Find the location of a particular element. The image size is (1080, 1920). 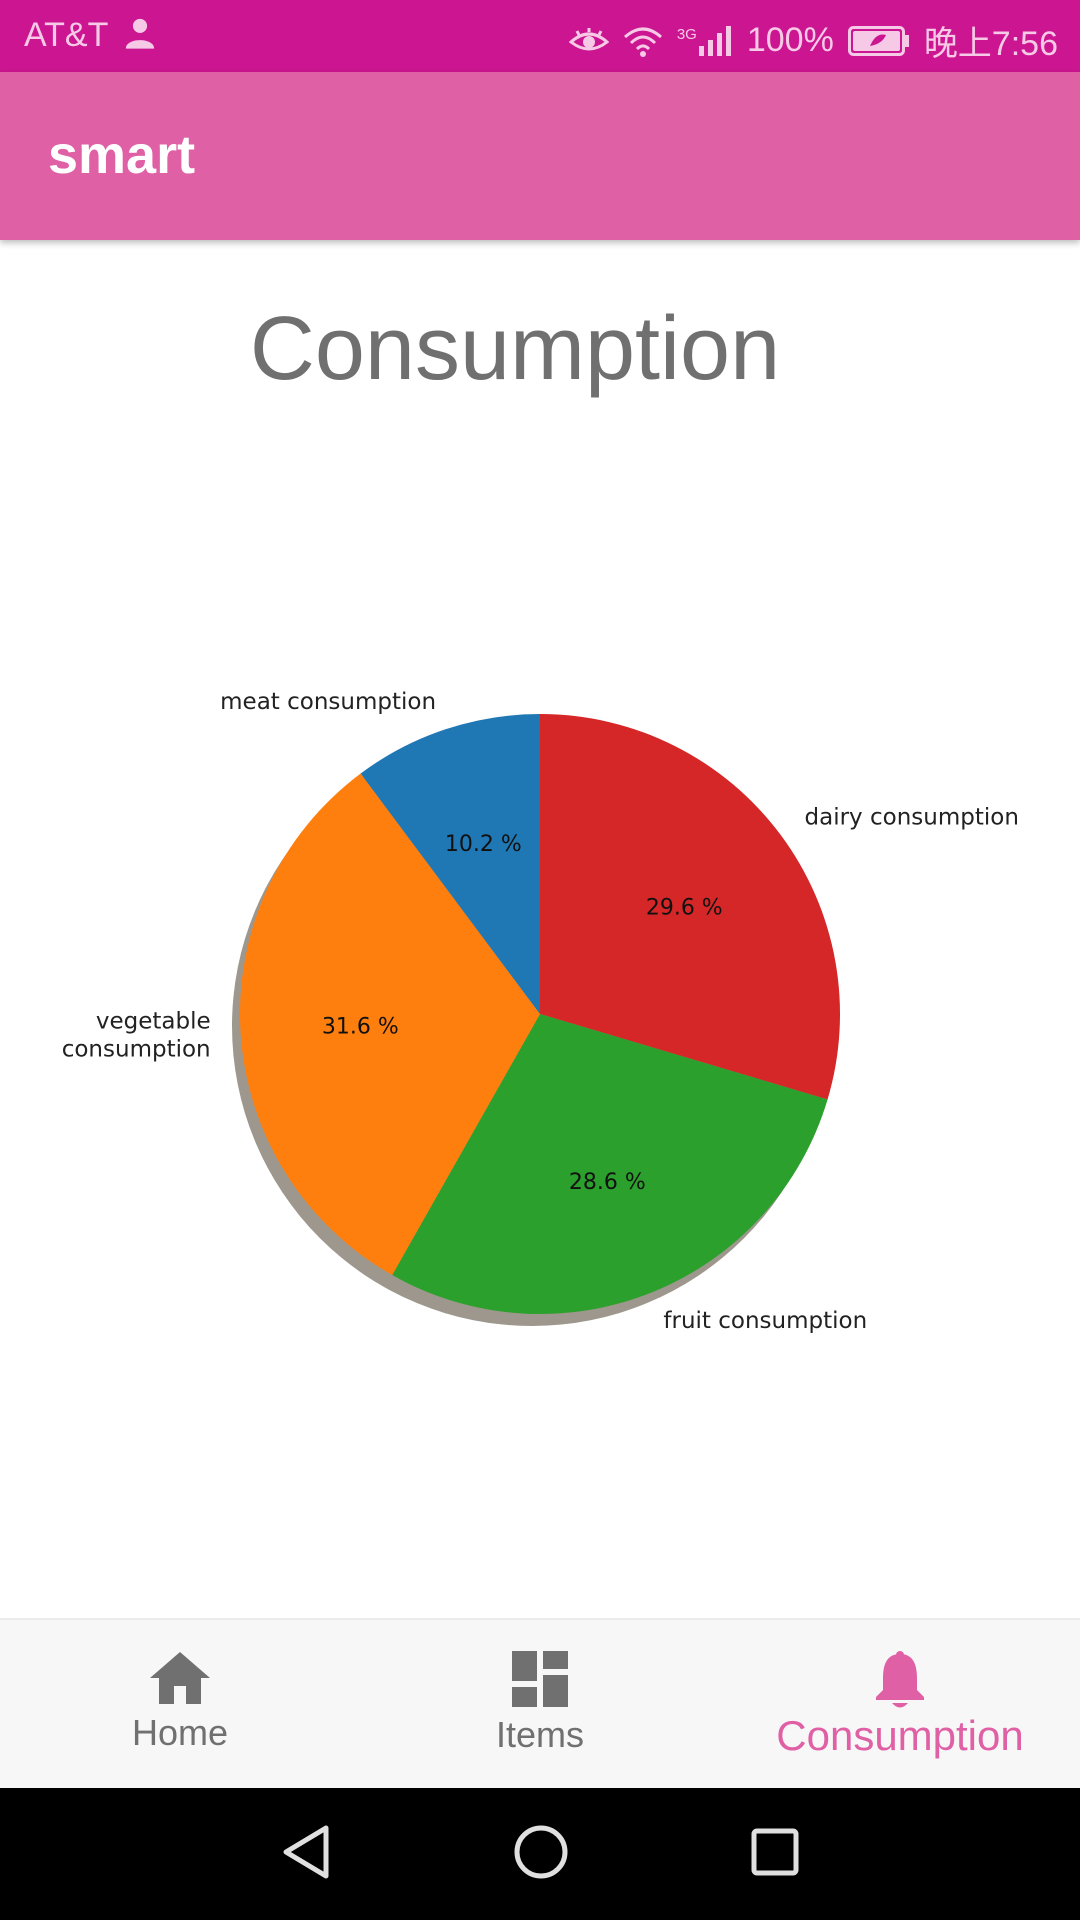

eye-icon is located at coordinates (588, 38).